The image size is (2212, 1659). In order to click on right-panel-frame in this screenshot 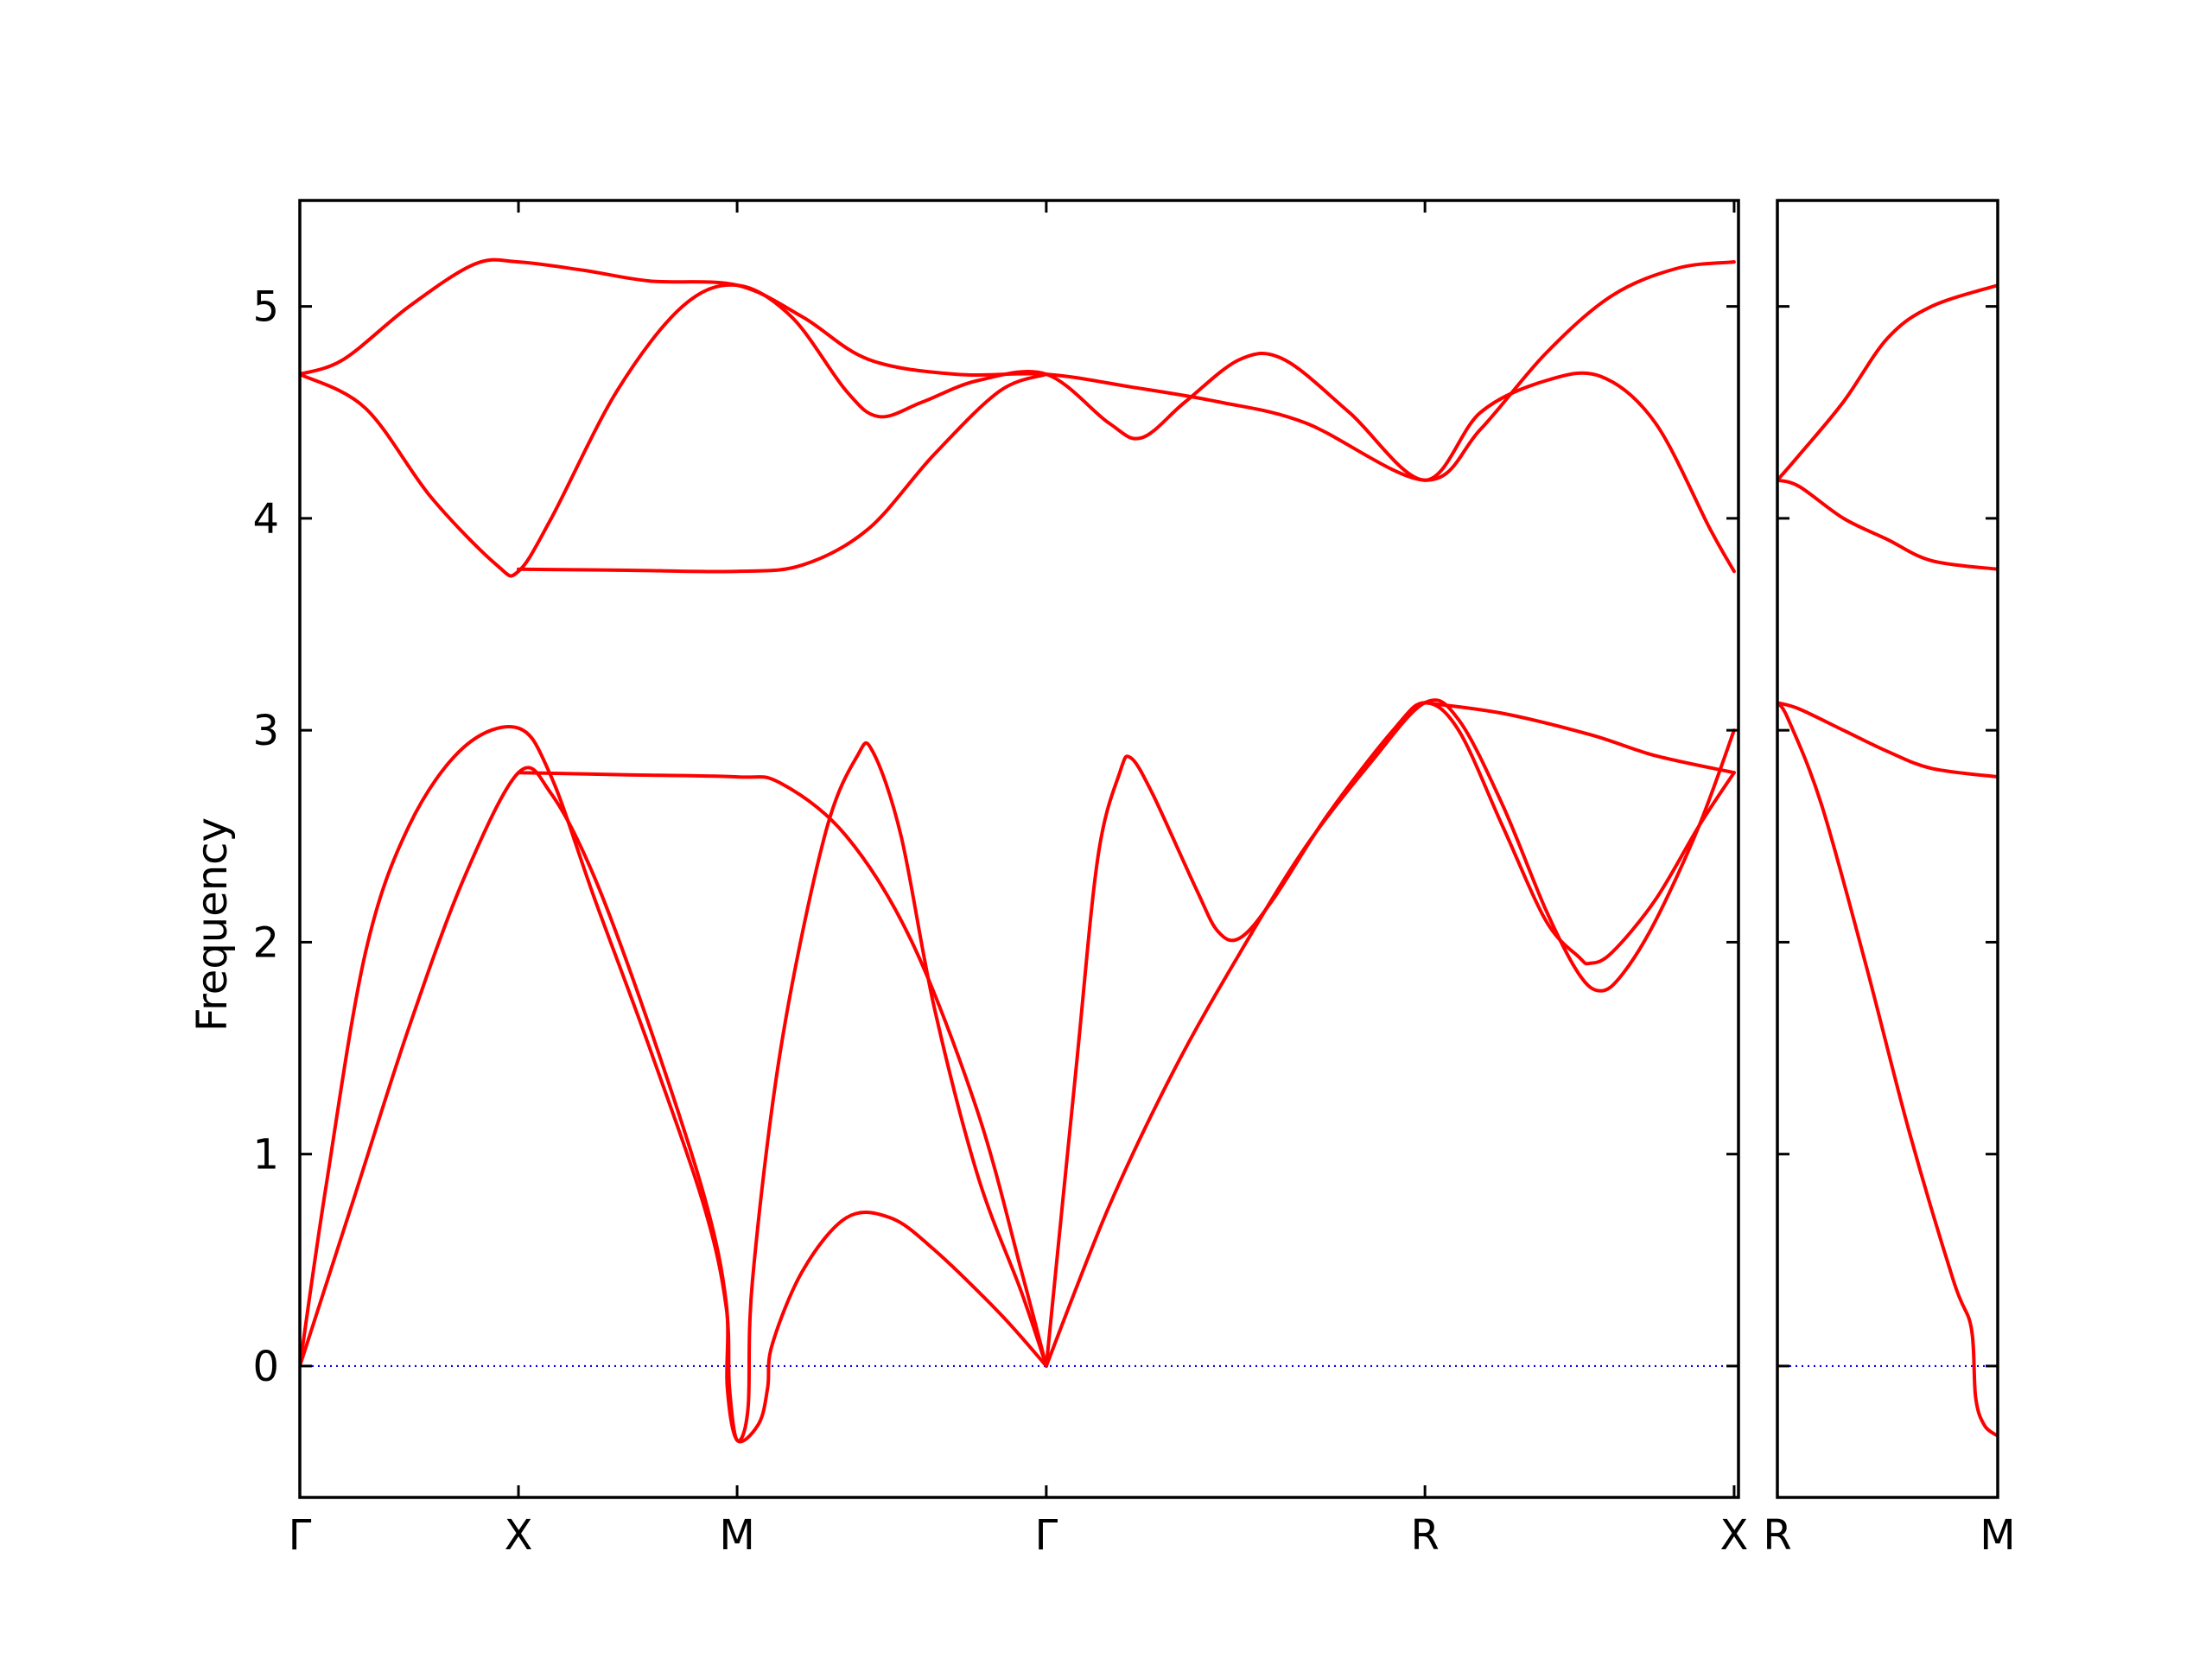, I will do `click(1887, 849)`.